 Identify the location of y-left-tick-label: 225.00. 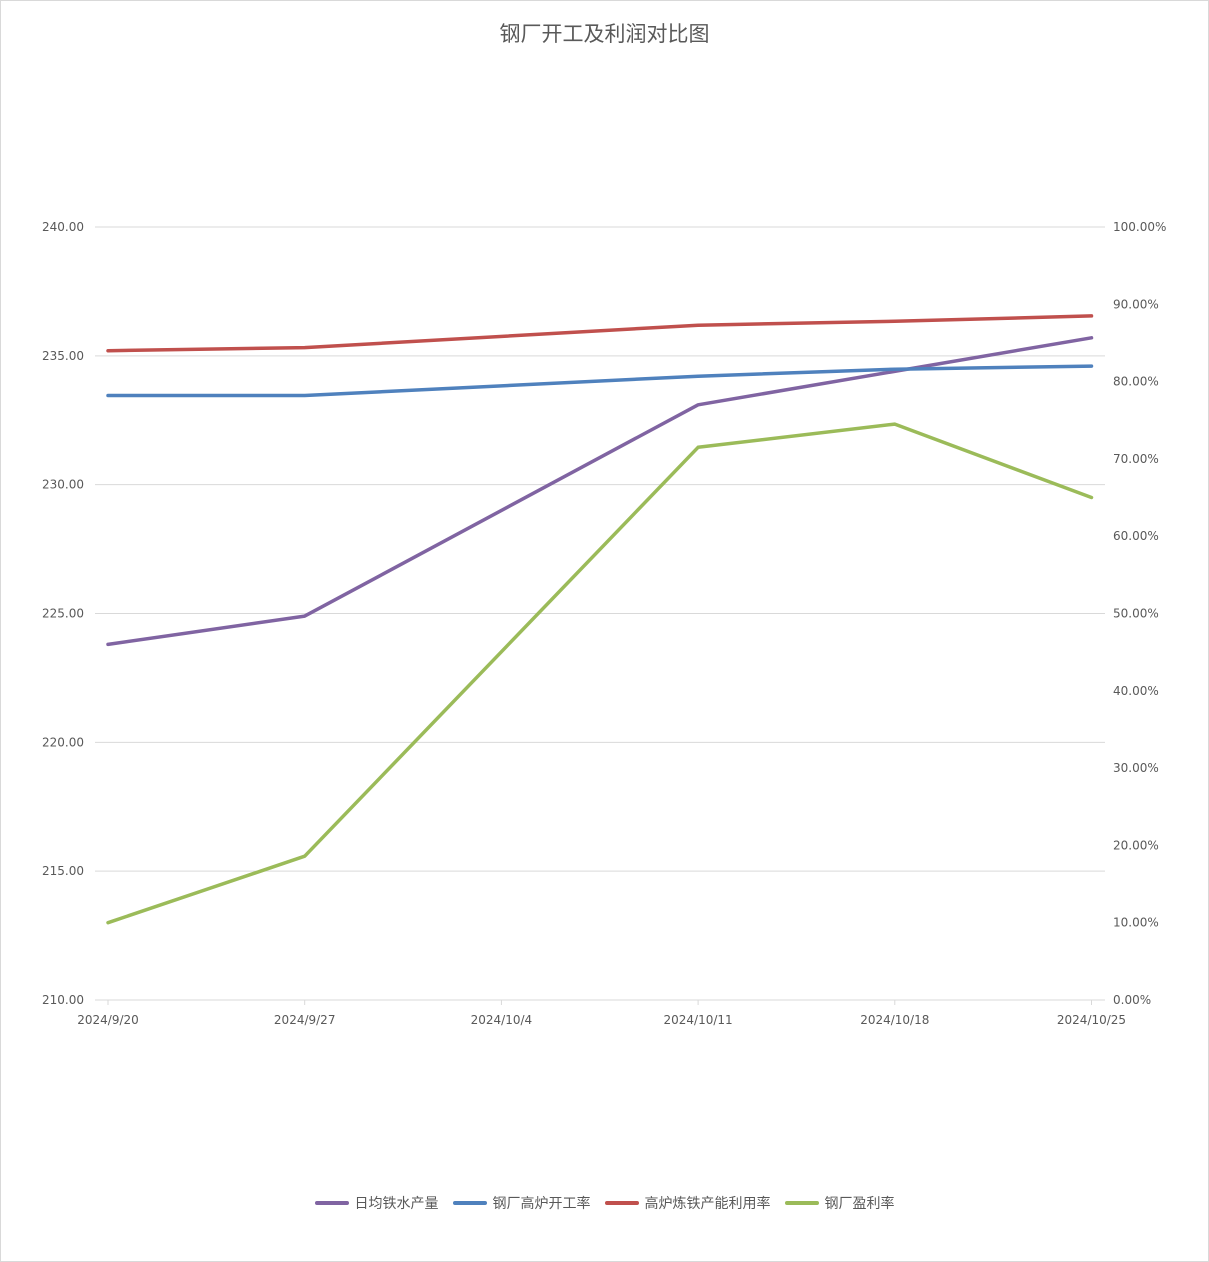
(63, 614).